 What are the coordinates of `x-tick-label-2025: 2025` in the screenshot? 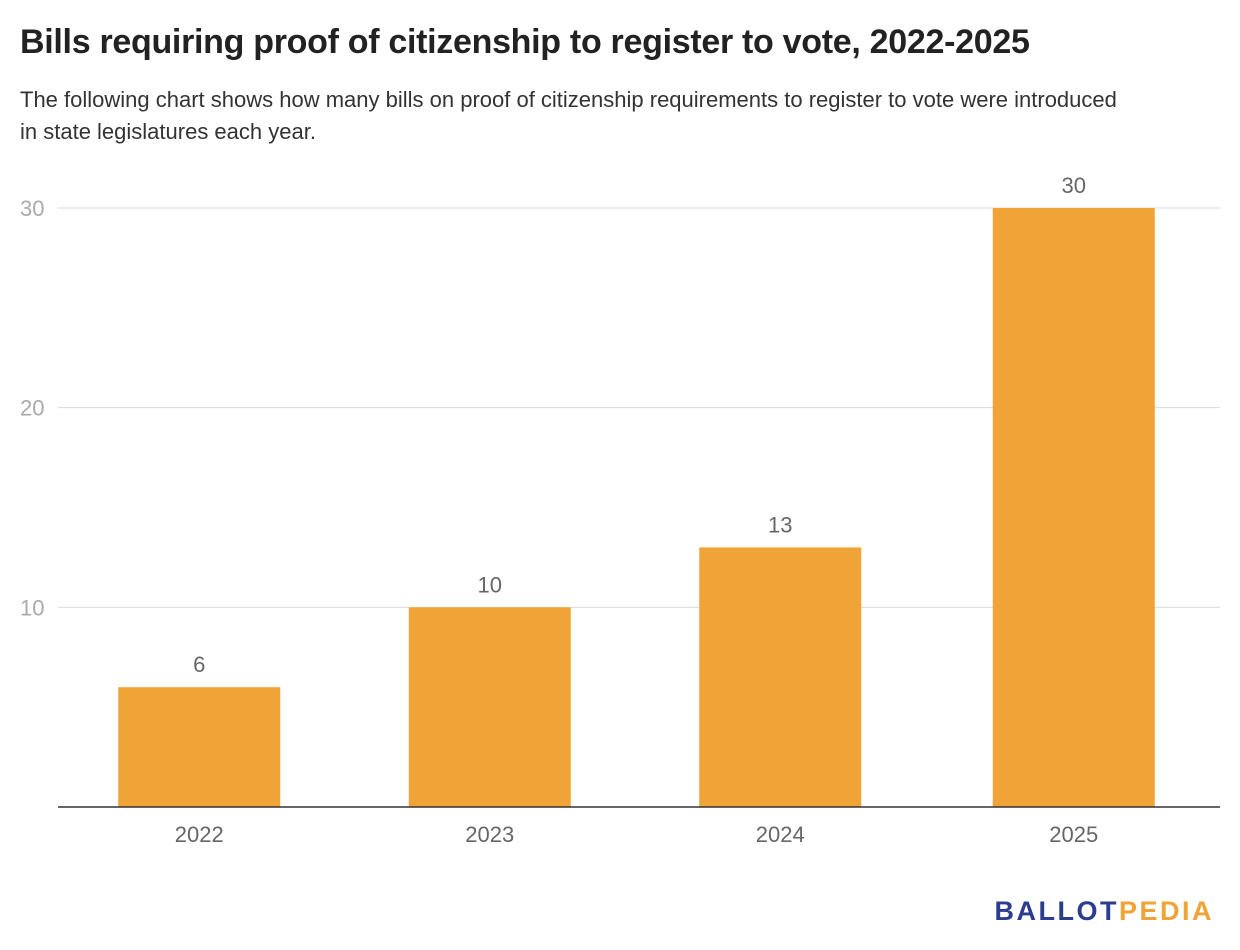 It's located at (1073, 834).